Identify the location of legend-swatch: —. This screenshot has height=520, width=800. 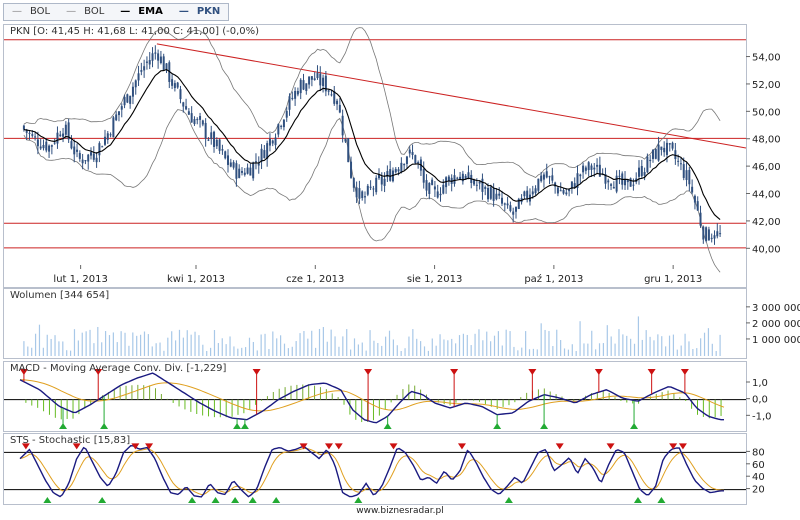
(17, 11).